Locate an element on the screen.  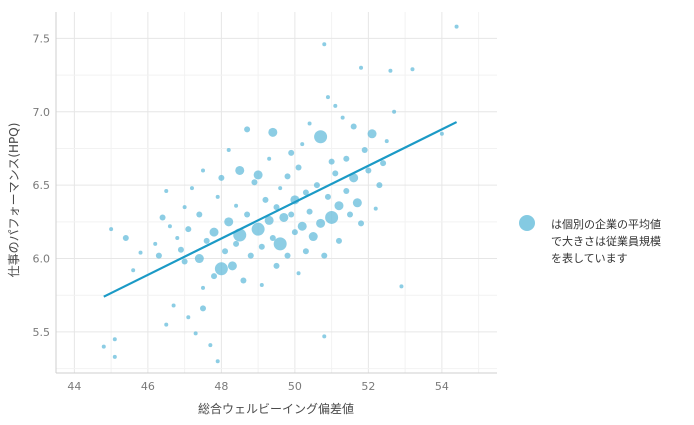
y-tick-labels: 5.5 6.0 6.5 7.0 7.5 is located at coordinates (42, 185).